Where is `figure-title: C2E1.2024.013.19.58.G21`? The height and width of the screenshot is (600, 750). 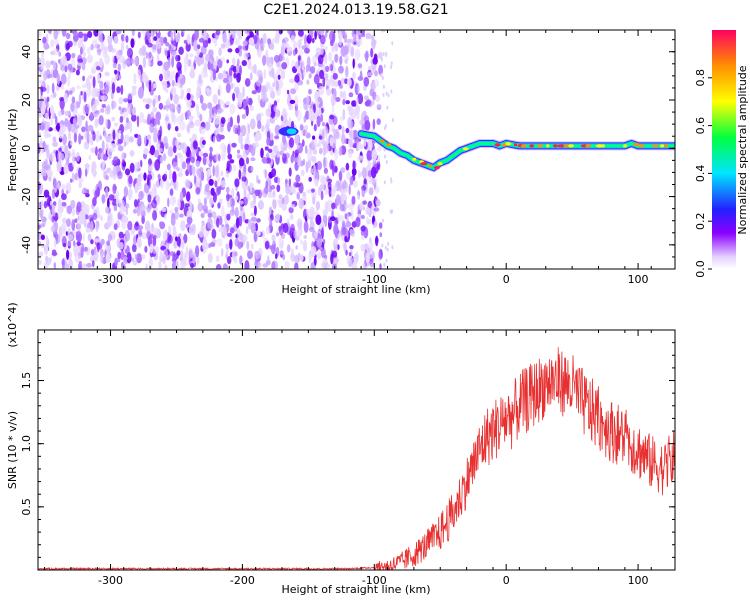 figure-title: C2E1.2024.013.19.58.G21 is located at coordinates (355, 10).